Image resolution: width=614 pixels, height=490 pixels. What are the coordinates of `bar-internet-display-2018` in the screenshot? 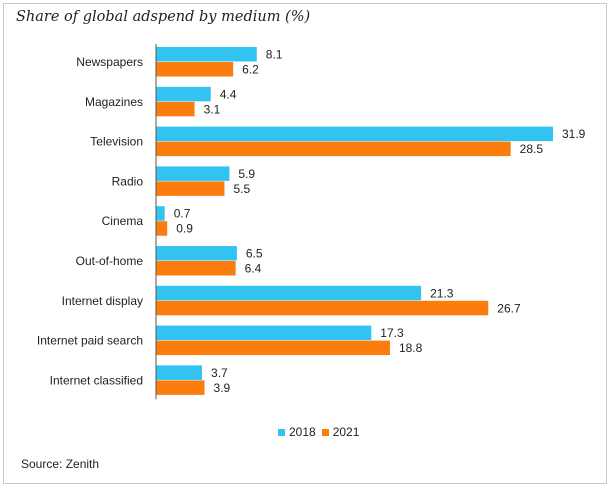 It's located at (289, 293).